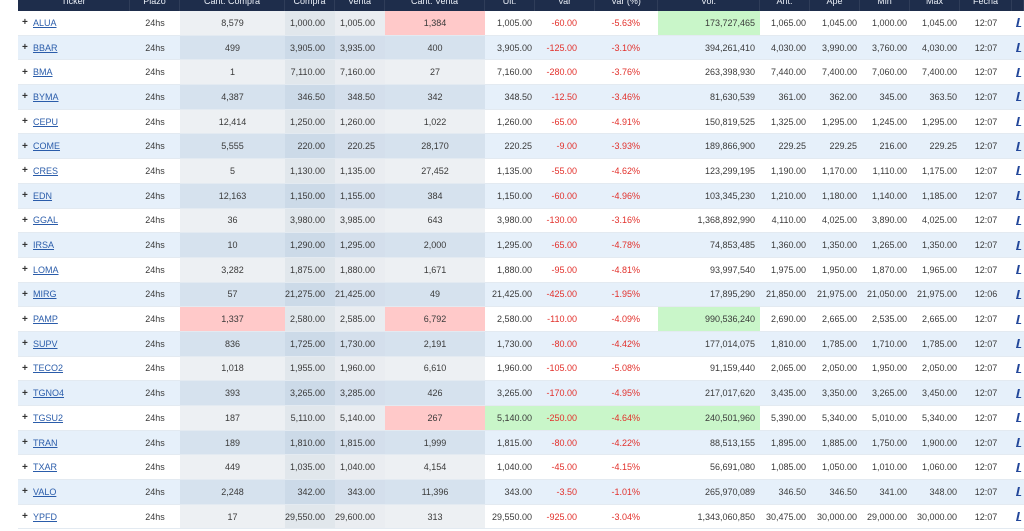 The width and height of the screenshot is (1024, 531). Describe the element at coordinates (561, 516) in the screenshot. I see `cell-var: -925.00` at that location.